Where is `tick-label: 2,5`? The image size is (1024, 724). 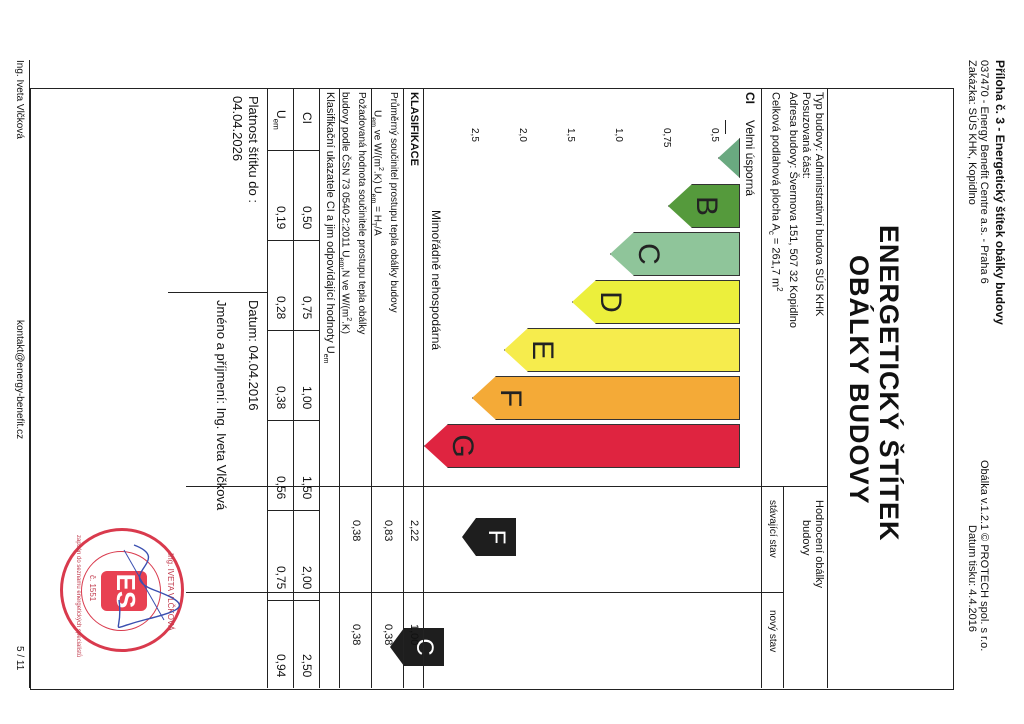
tick-label: 2,5 is located at coordinates (474, 135).